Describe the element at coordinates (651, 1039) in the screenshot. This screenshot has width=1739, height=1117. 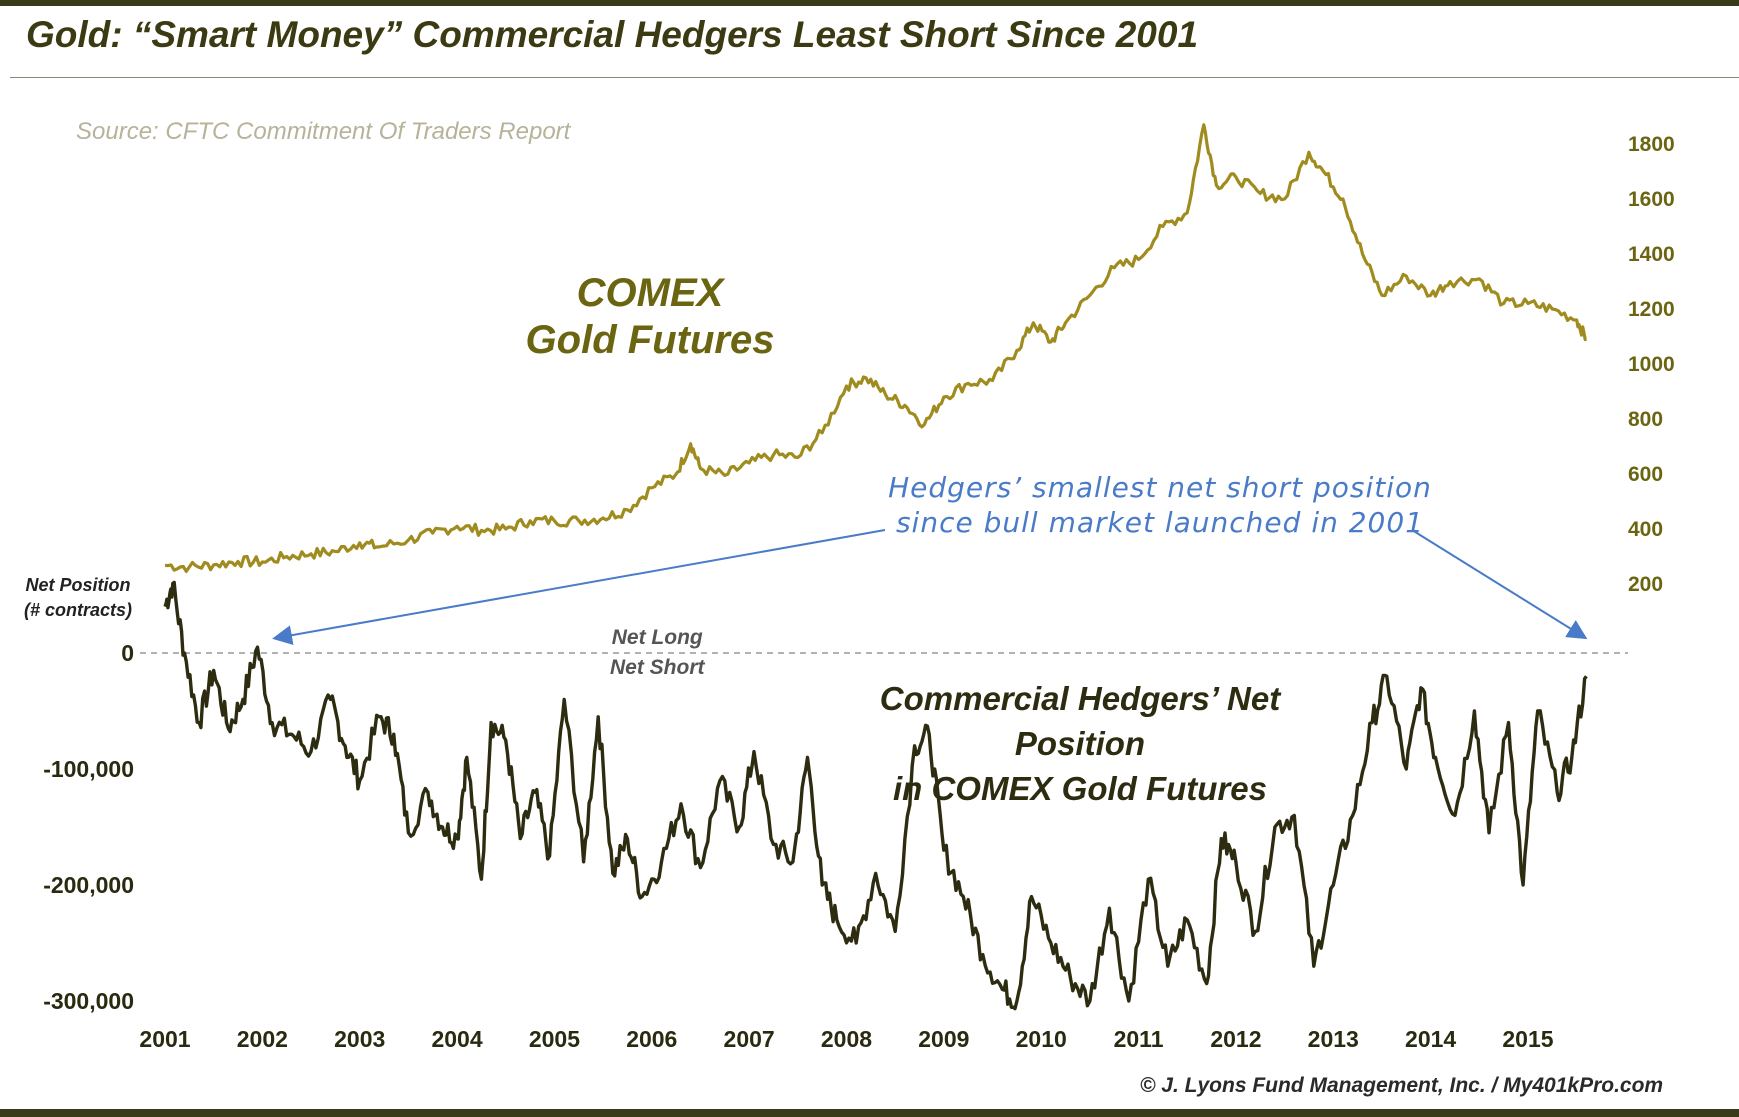
I see `x-axis-tick-label: 2006` at that location.